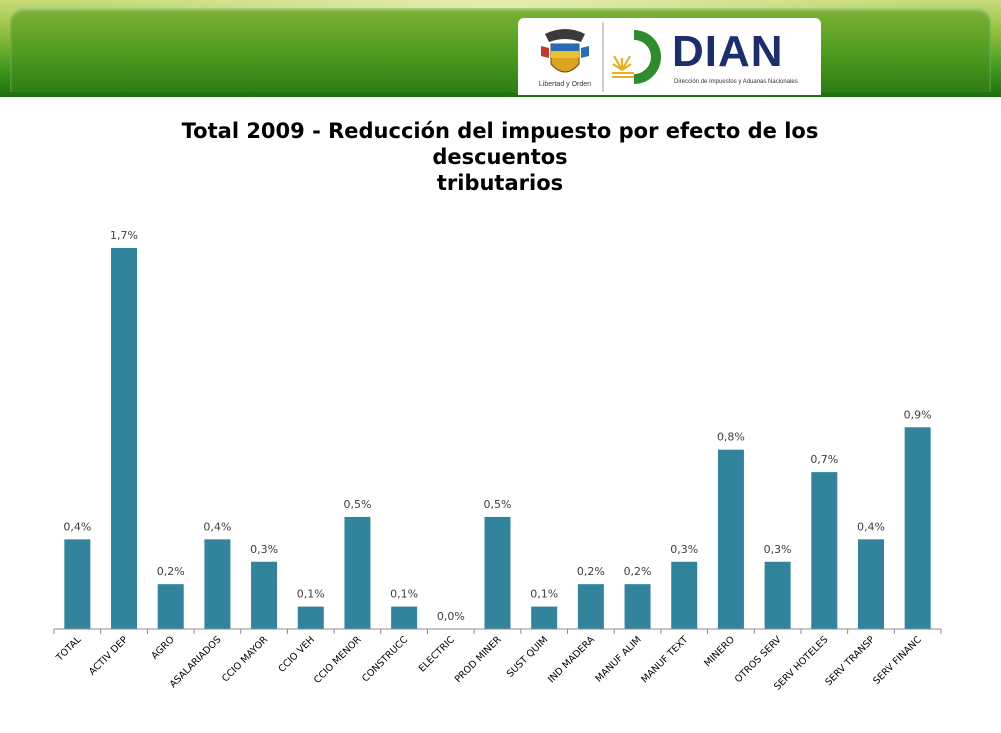  What do you see at coordinates (124, 235) in the screenshot?
I see `data-label: 1,7%` at bounding box center [124, 235].